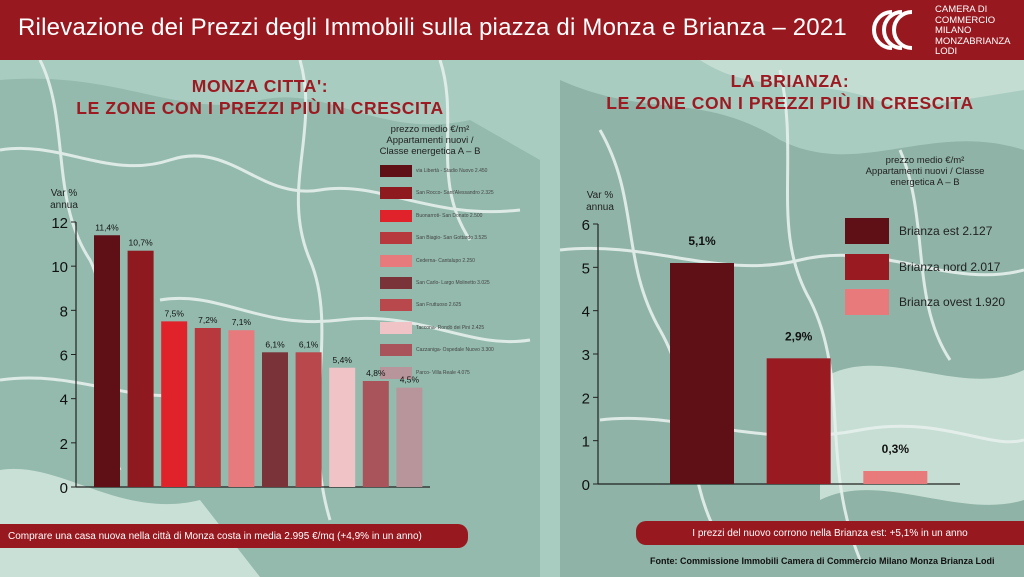  I want to click on y-tick-label: 4, so click(586, 312).